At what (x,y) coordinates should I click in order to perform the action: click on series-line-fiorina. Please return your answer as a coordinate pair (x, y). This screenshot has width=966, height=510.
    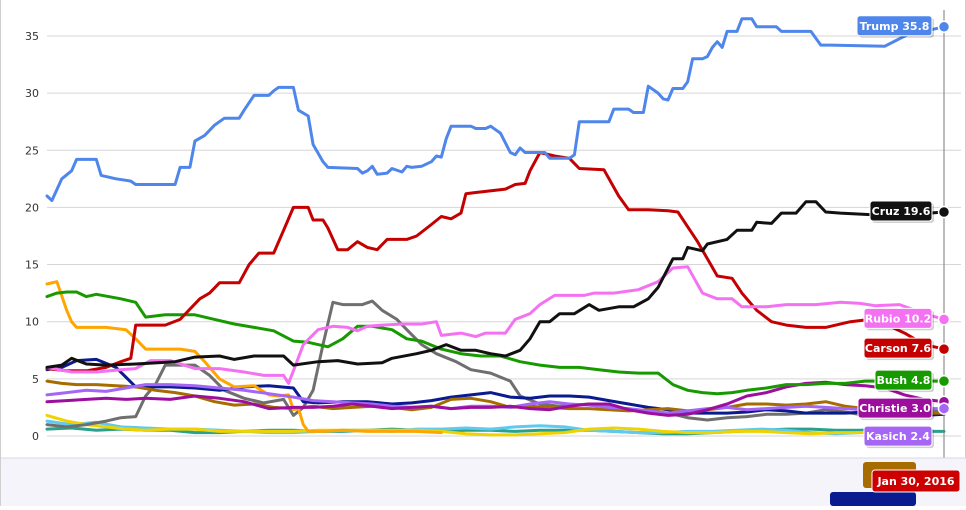
    Looking at the image, I should click on (244, 357).